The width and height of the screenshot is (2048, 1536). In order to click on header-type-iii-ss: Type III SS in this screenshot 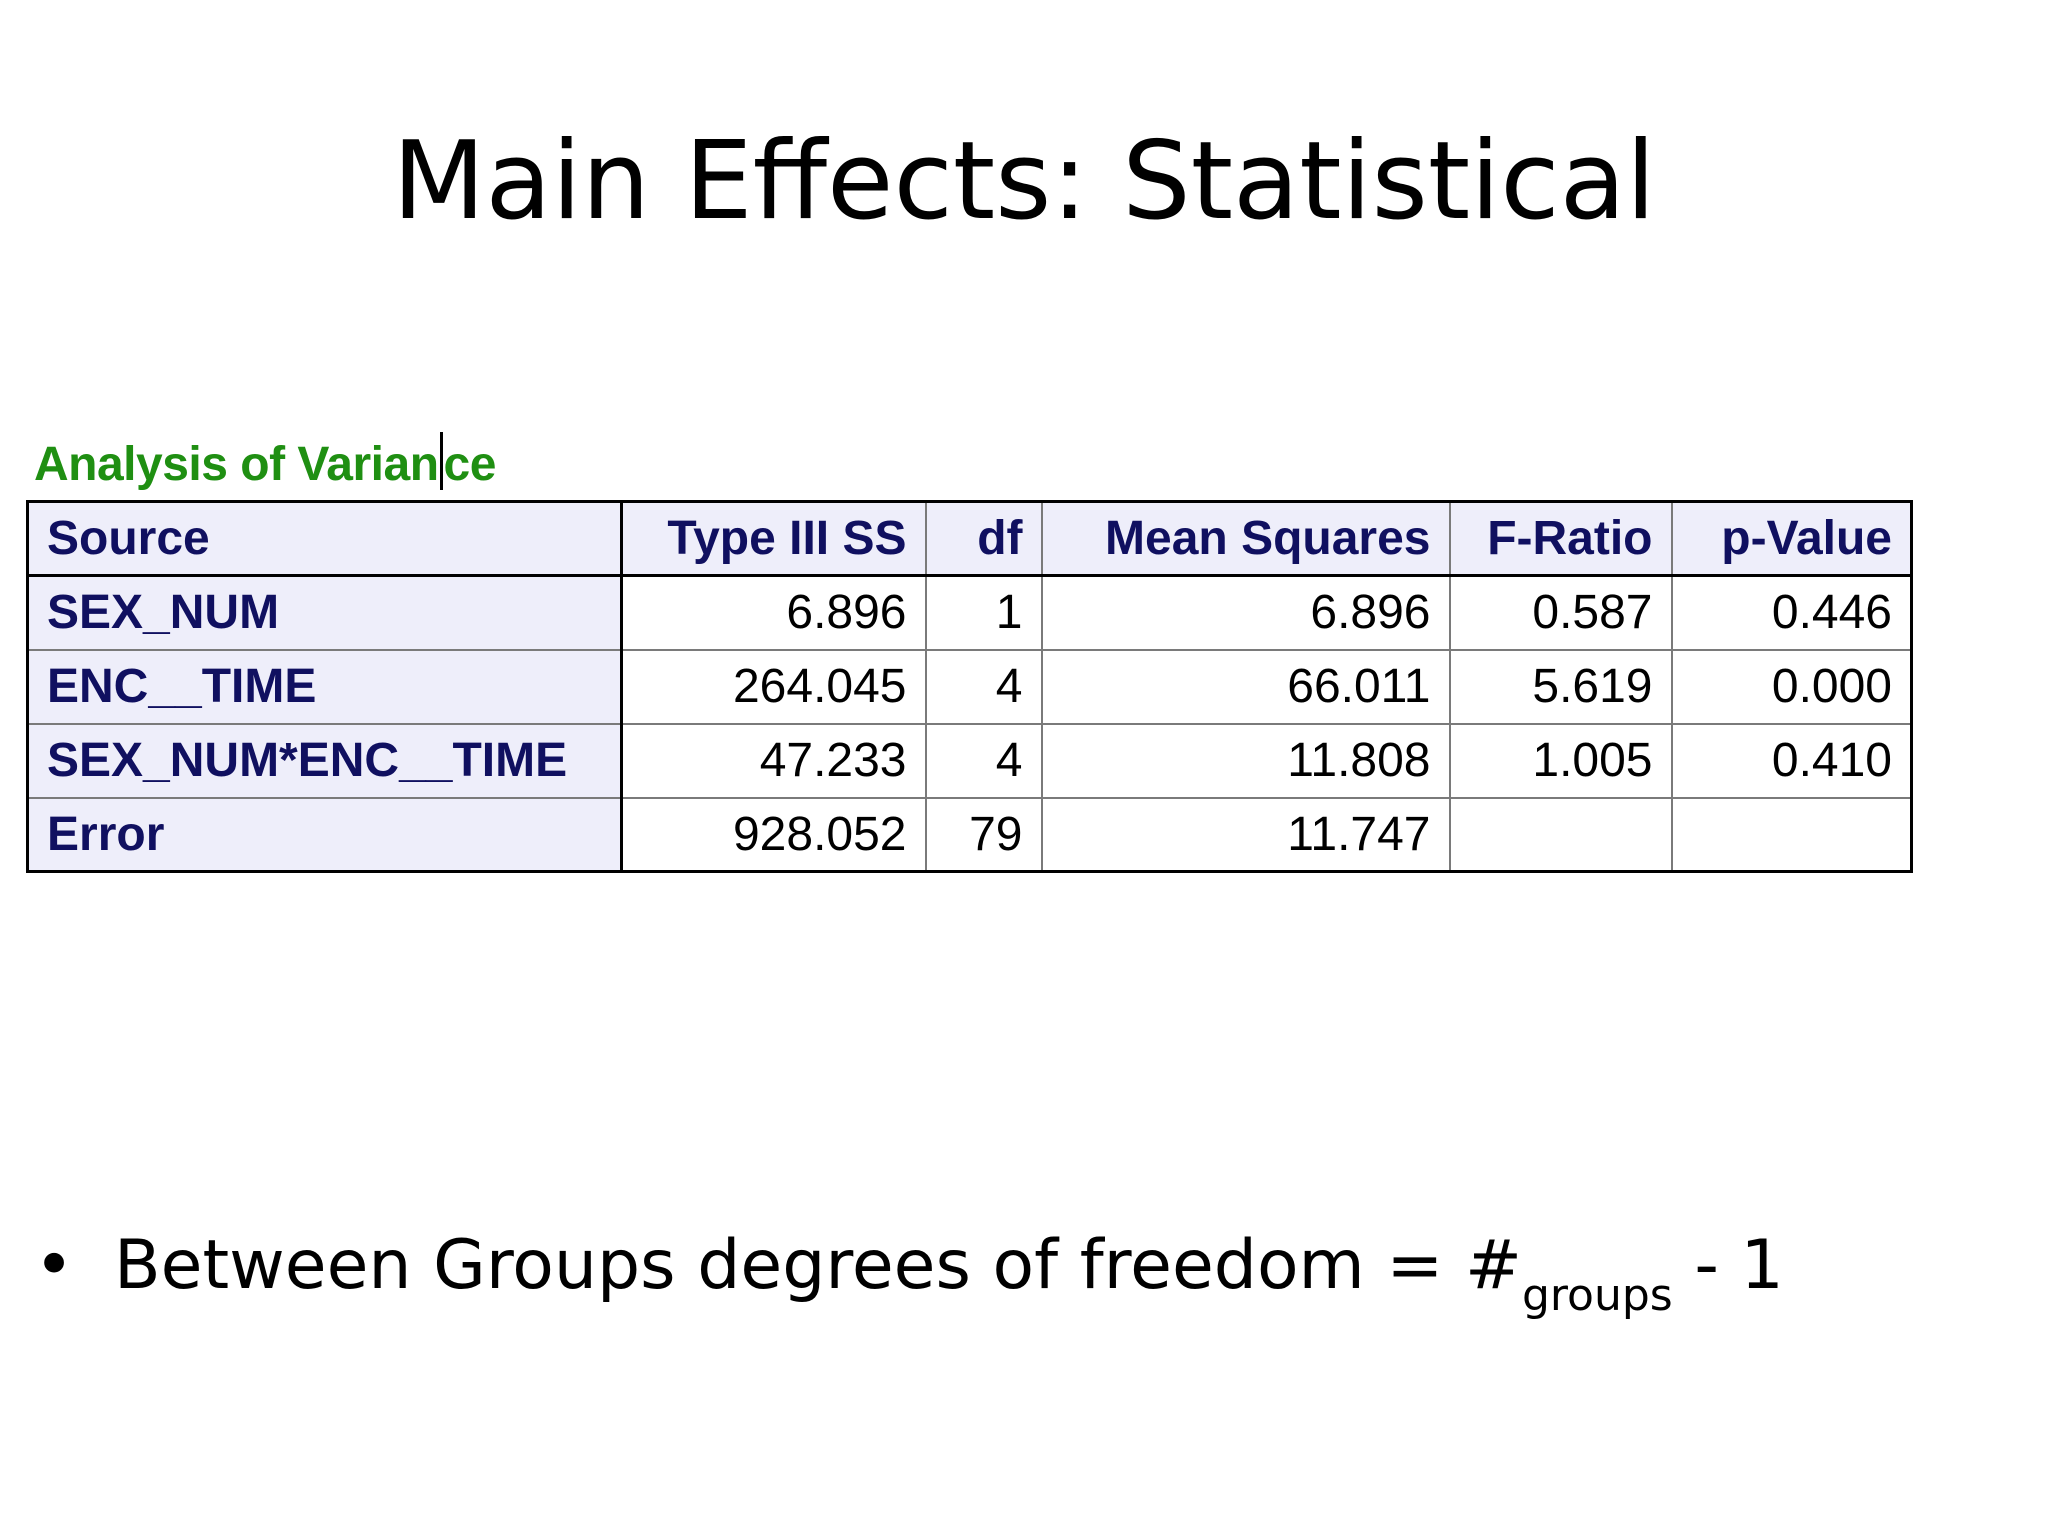, I will do `click(773, 538)`.